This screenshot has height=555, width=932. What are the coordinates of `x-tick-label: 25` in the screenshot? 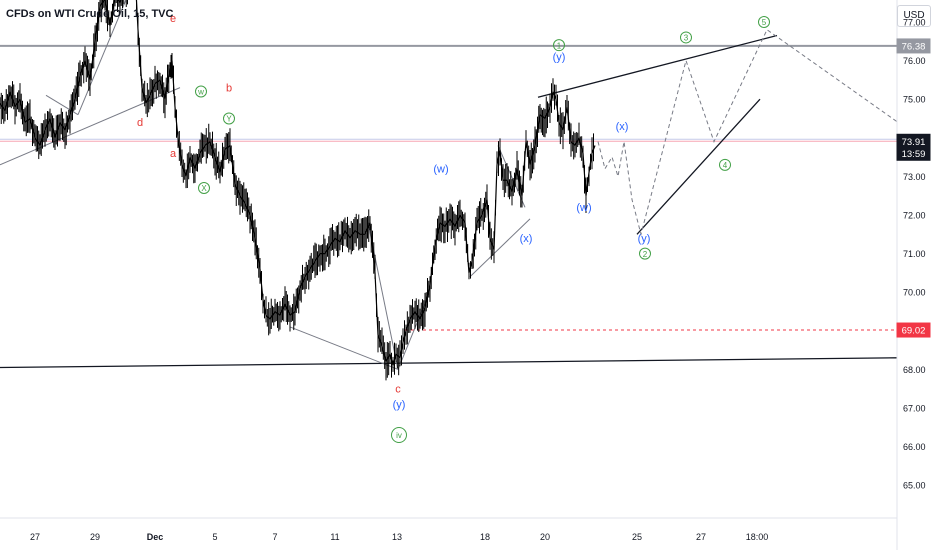 It's located at (637, 537).